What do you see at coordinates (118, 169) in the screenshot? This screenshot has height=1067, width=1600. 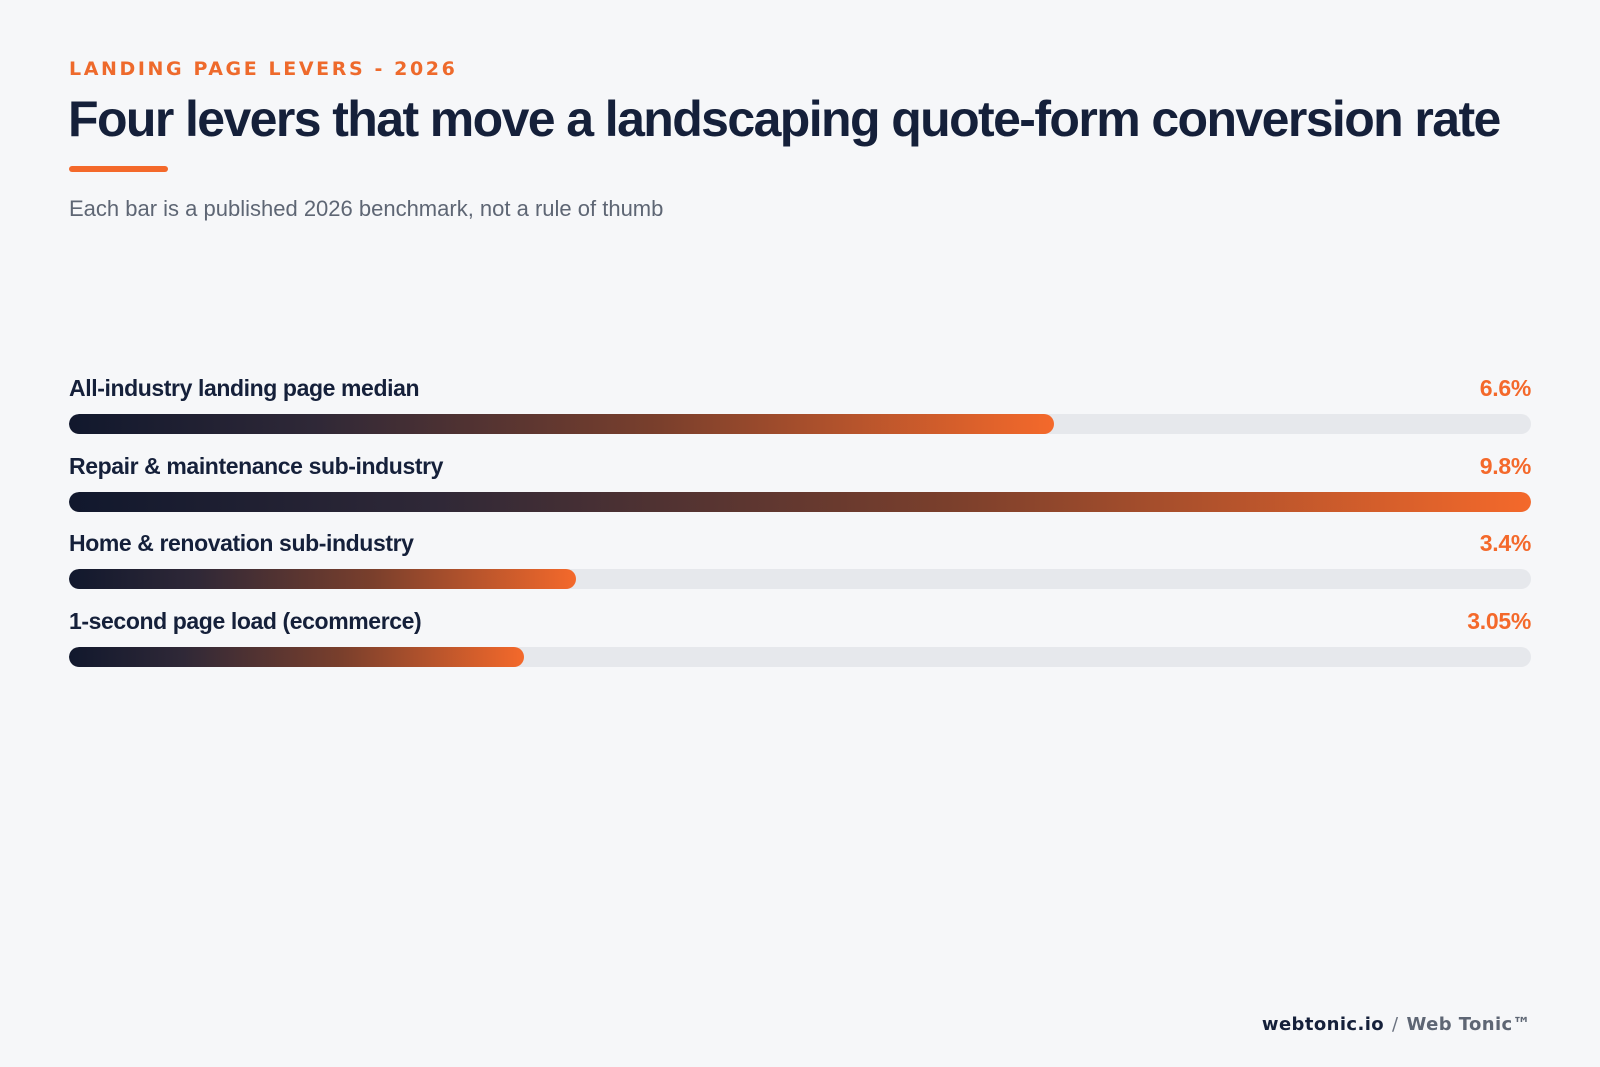 I see `title-underline` at bounding box center [118, 169].